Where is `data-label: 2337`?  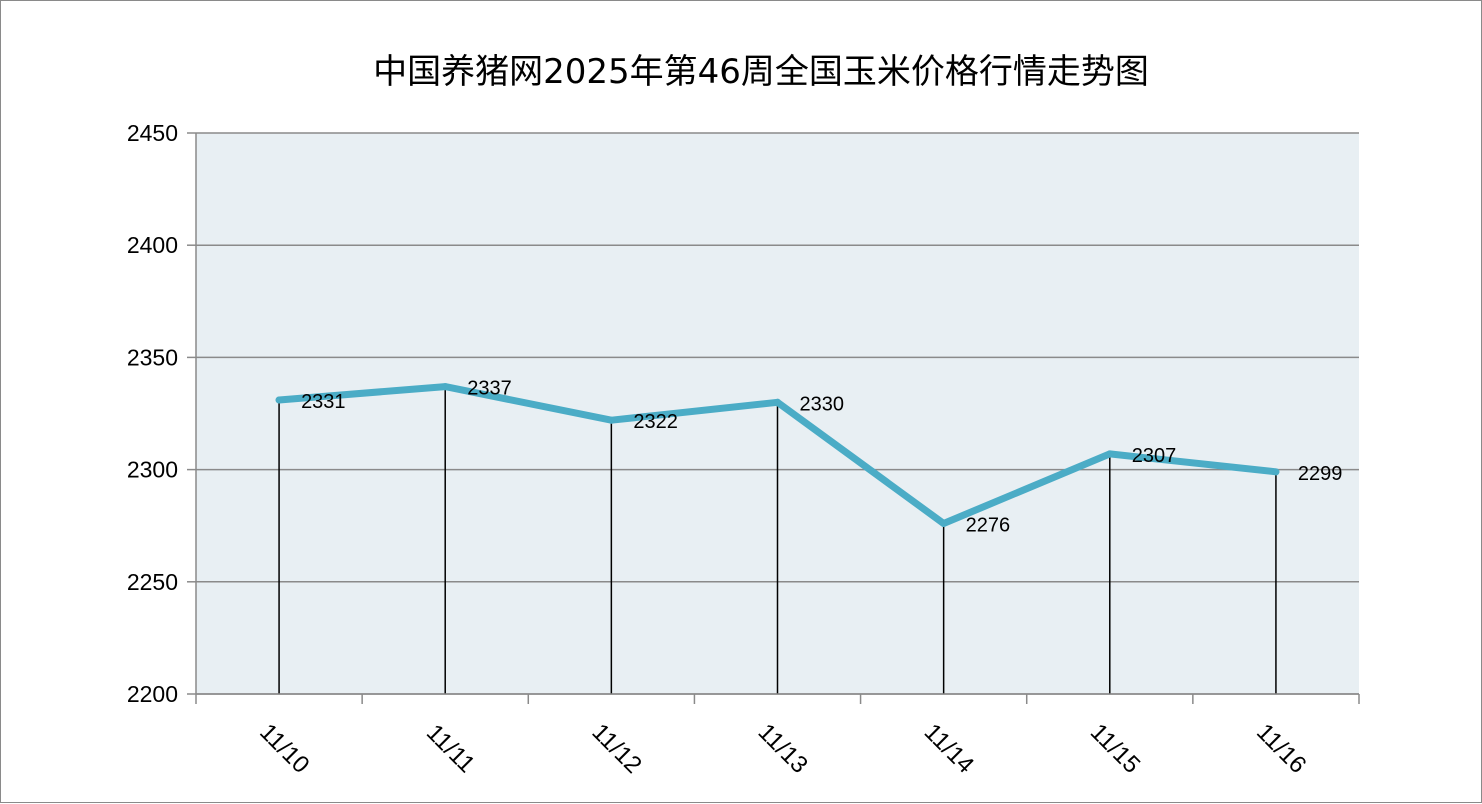 data-label: 2337 is located at coordinates (489, 389).